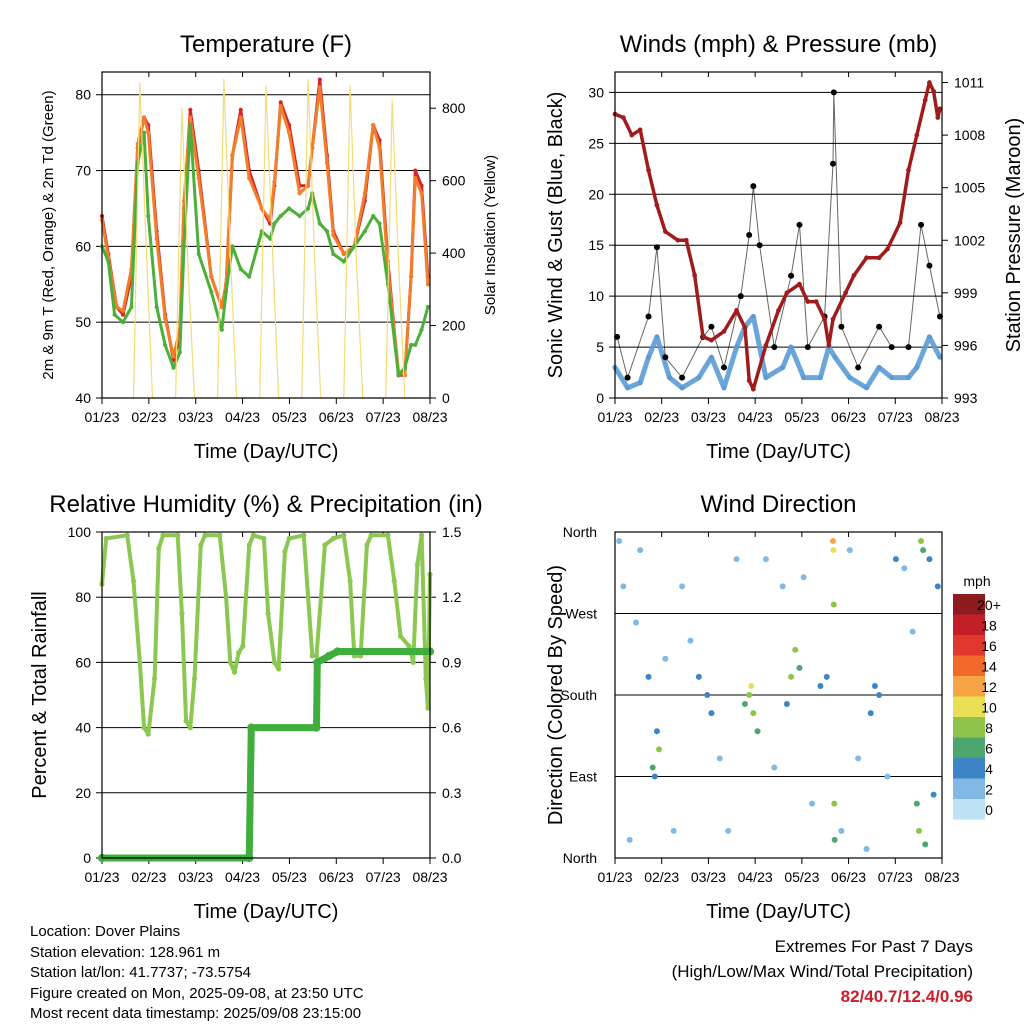 The image size is (1024, 1025). What do you see at coordinates (989, 810) in the screenshot?
I see `legend-label: 0` at bounding box center [989, 810].